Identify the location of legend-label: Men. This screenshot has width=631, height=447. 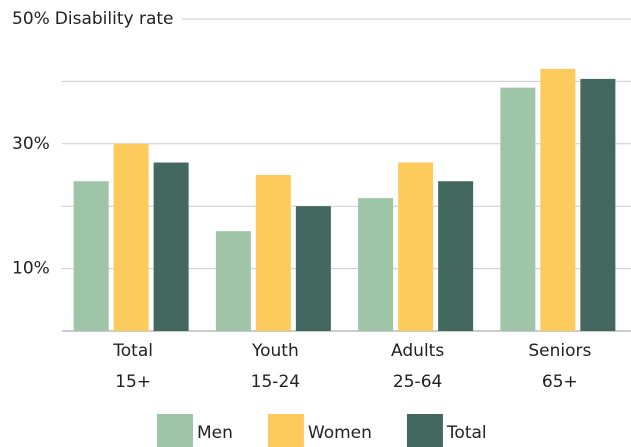
(215, 433).